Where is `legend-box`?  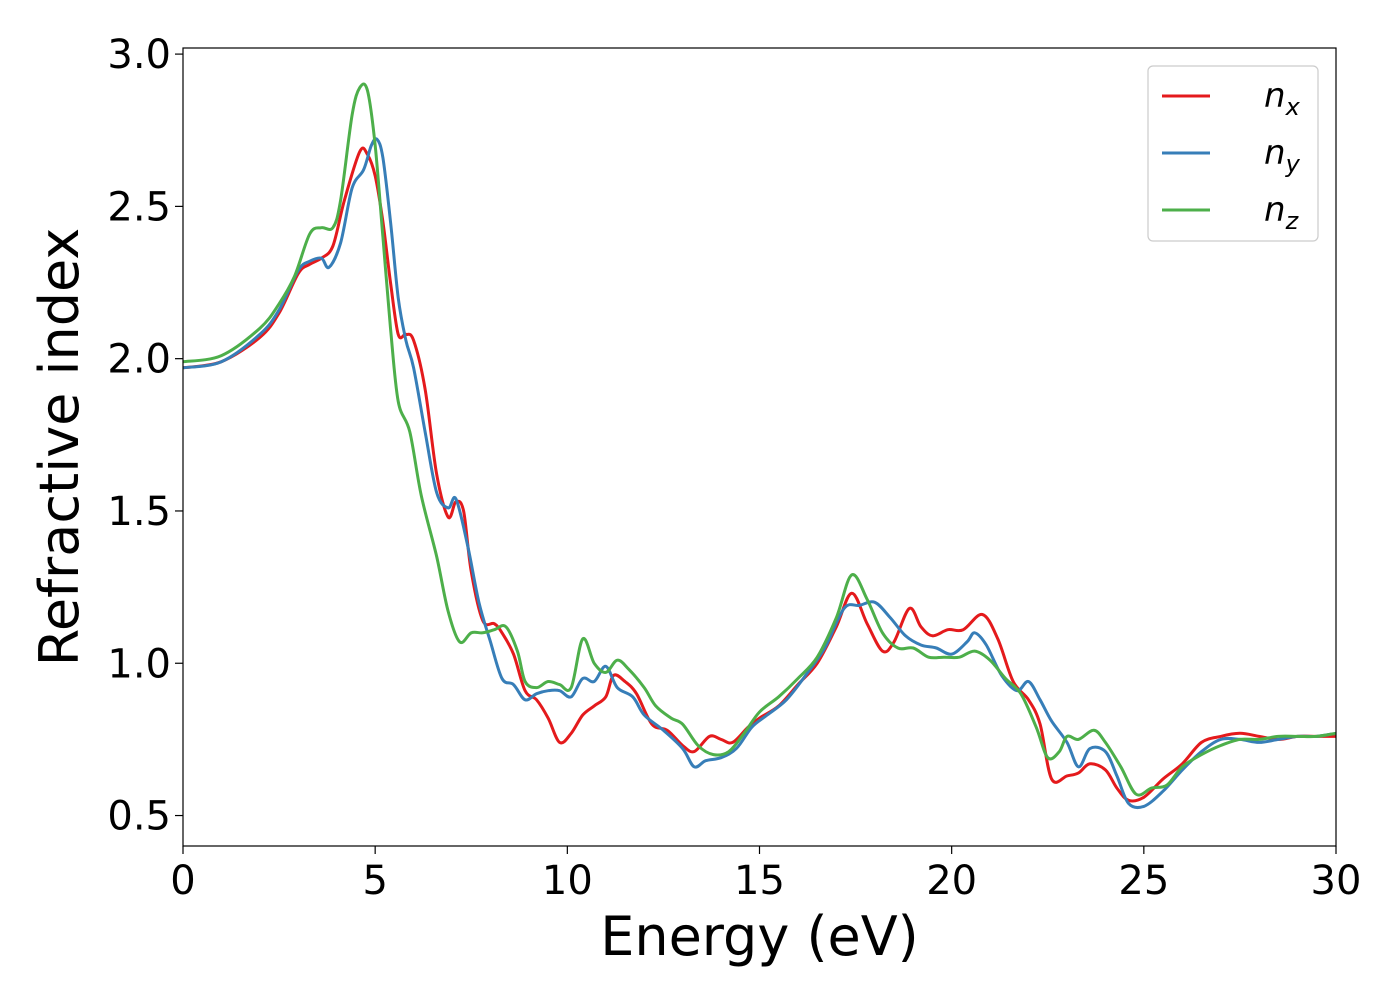 legend-box is located at coordinates (1233, 153).